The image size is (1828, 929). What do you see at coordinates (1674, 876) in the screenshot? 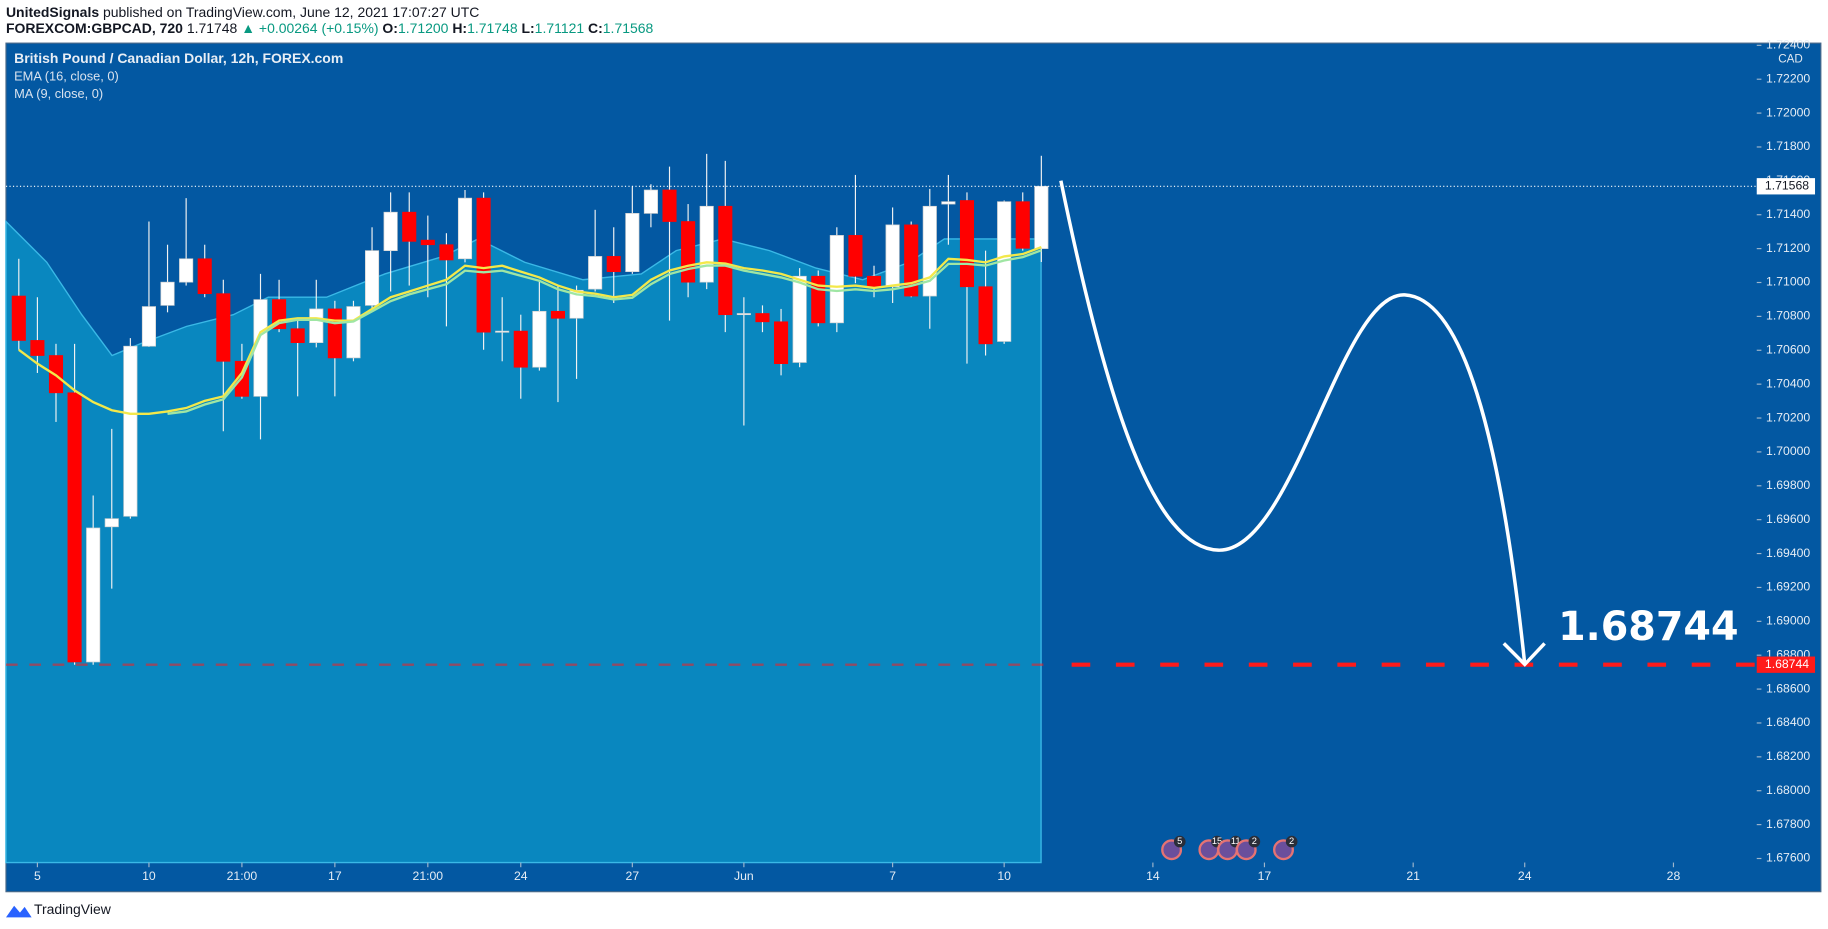
I see `x-tick-label: 28` at bounding box center [1674, 876].